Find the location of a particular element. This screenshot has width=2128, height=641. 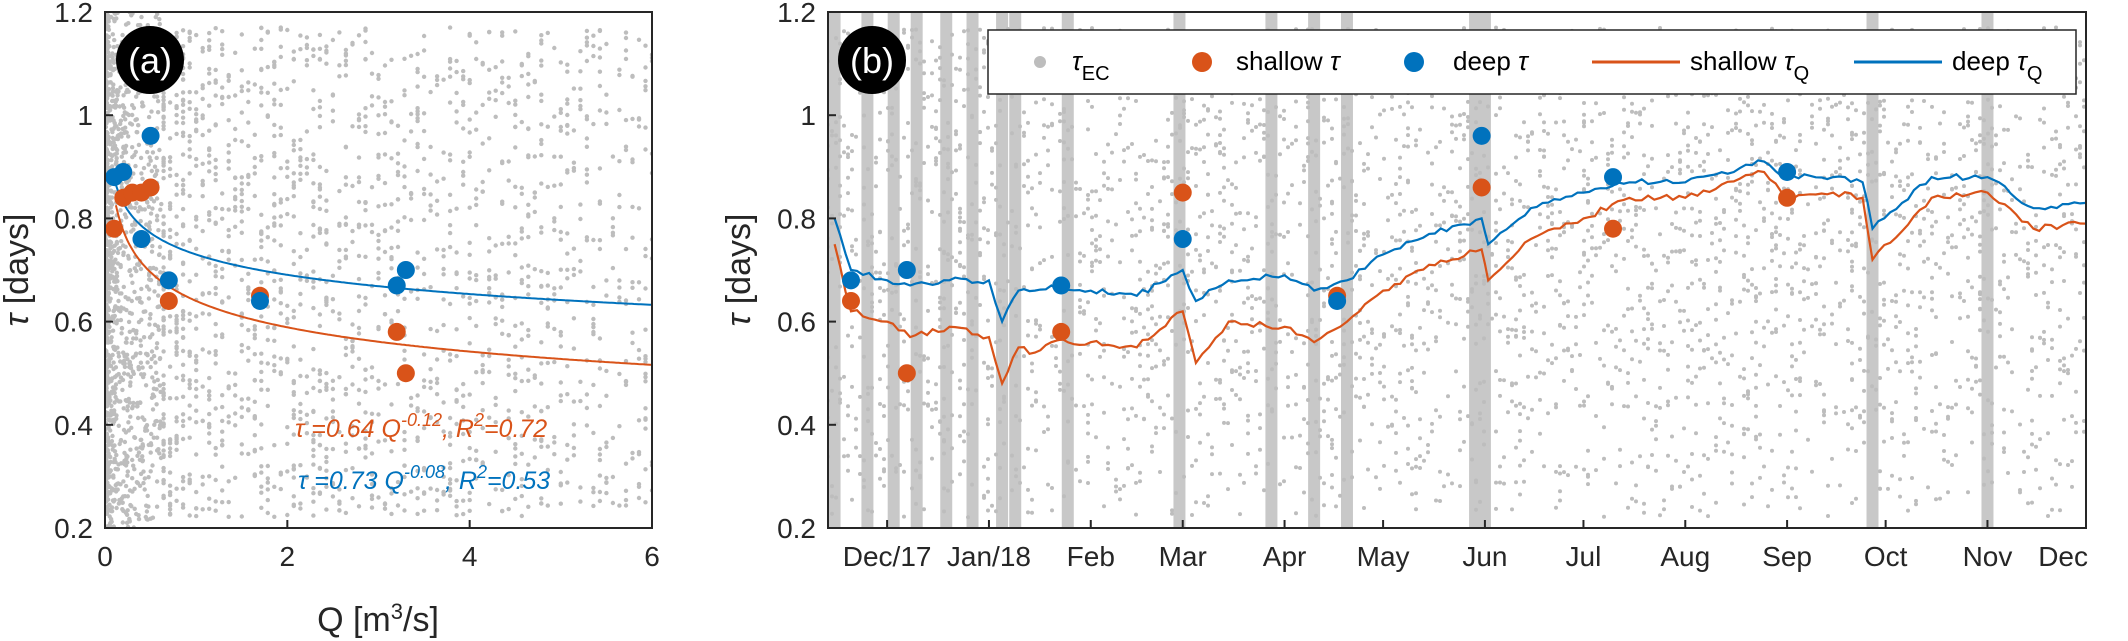

panel-label-badge-a is located at coordinates (150, 60).